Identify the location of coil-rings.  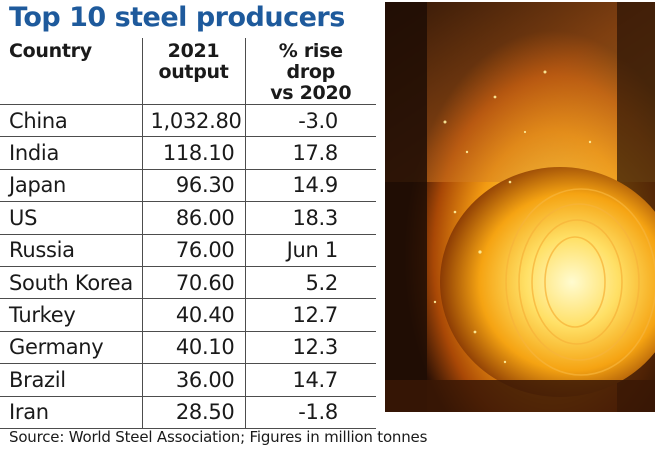
(580, 282).